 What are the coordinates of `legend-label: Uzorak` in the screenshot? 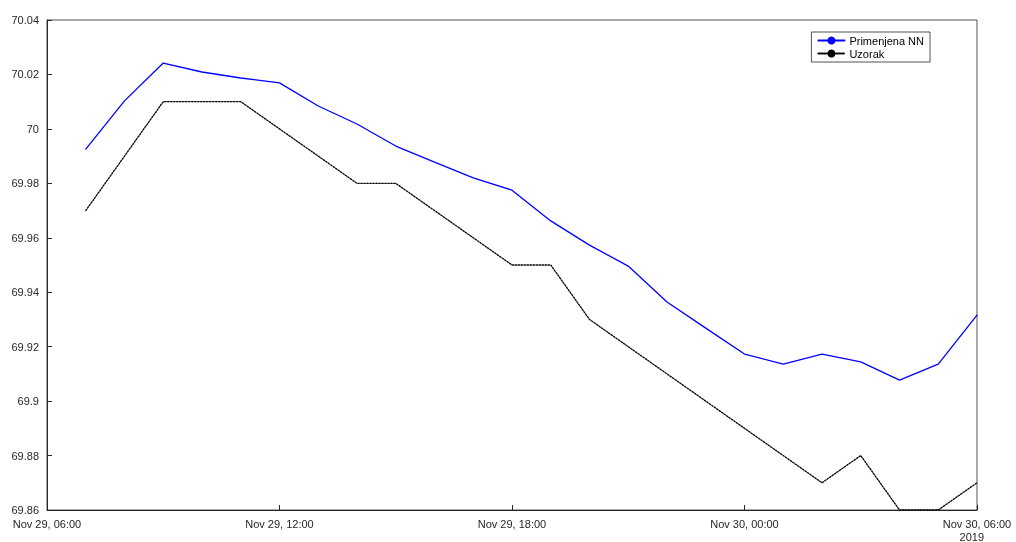 It's located at (867, 53).